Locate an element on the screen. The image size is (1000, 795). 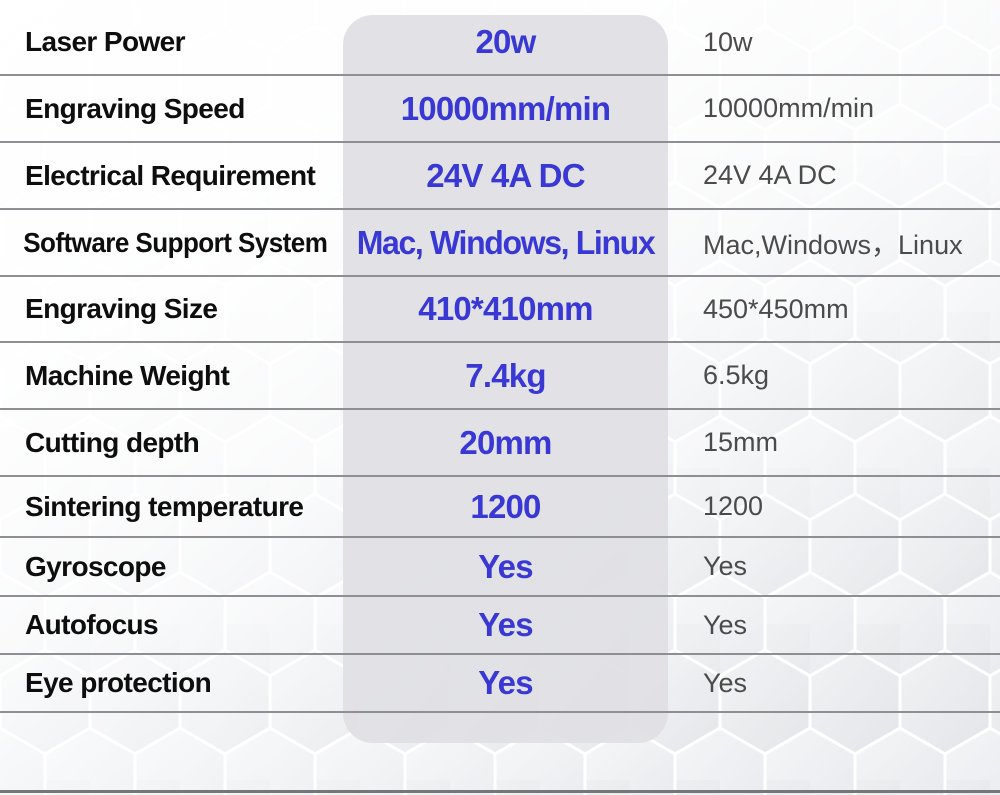
table-row: Cutting depth 20mm 15mm is located at coordinates (500, 443).